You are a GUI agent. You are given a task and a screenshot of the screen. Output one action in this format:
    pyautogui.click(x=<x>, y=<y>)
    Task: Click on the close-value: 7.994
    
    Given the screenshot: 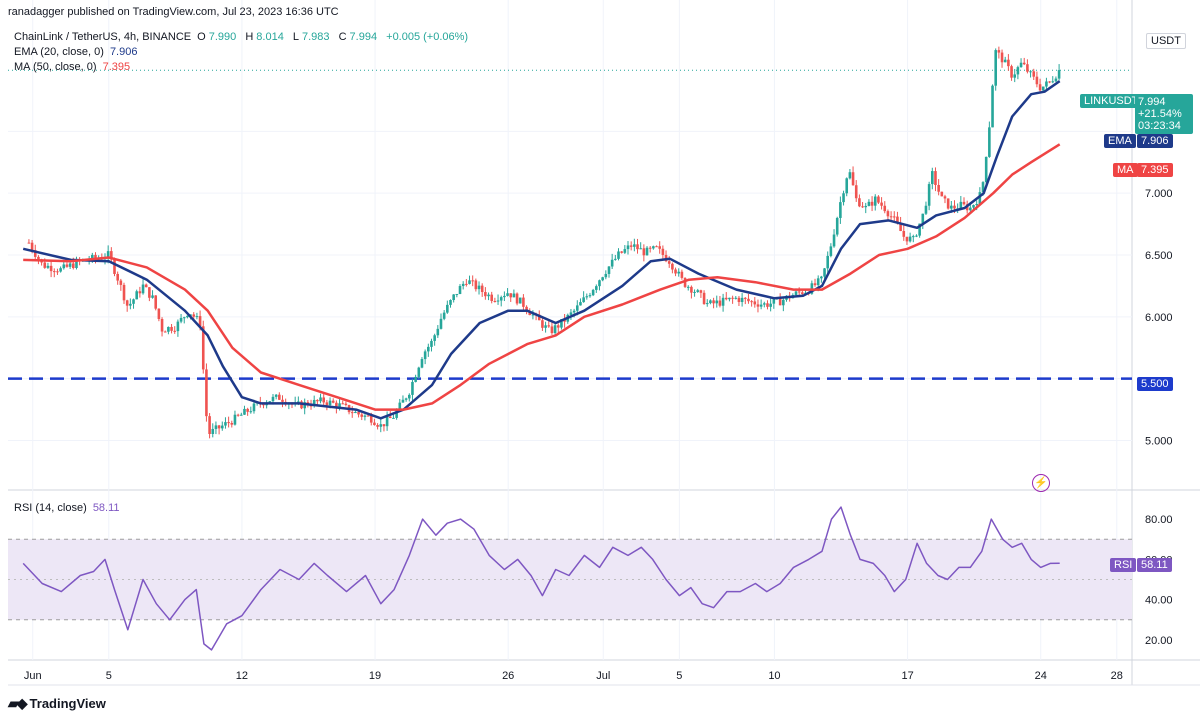 What is the action you would take?
    pyautogui.click(x=363, y=37)
    